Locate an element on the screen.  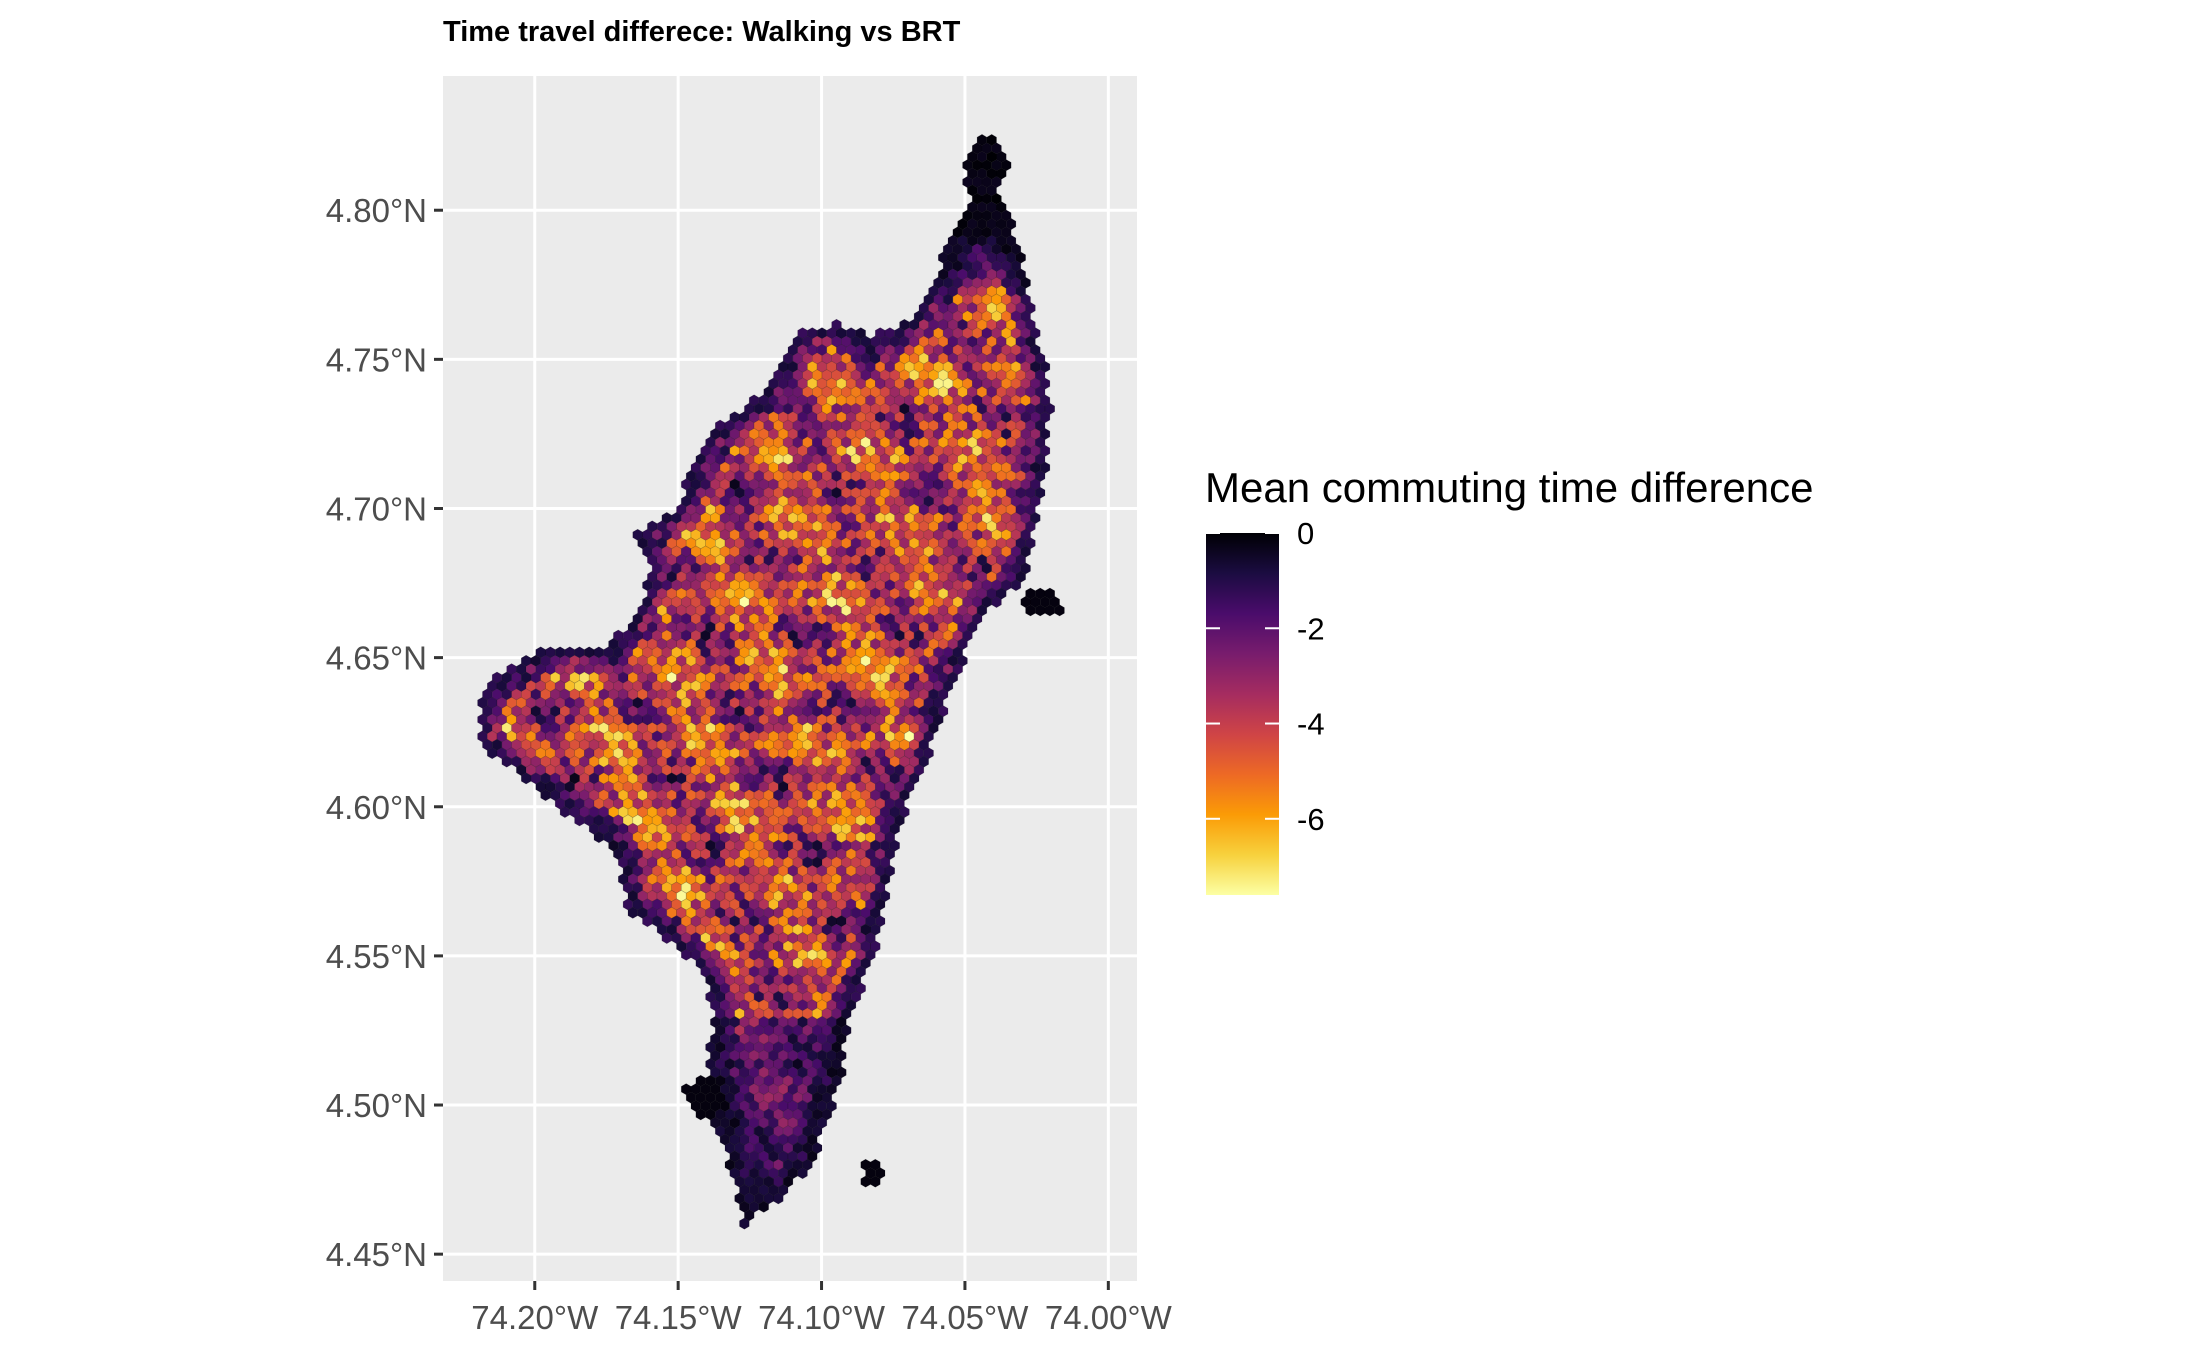
y-tick-label: 4.65°N is located at coordinates (376, 658).